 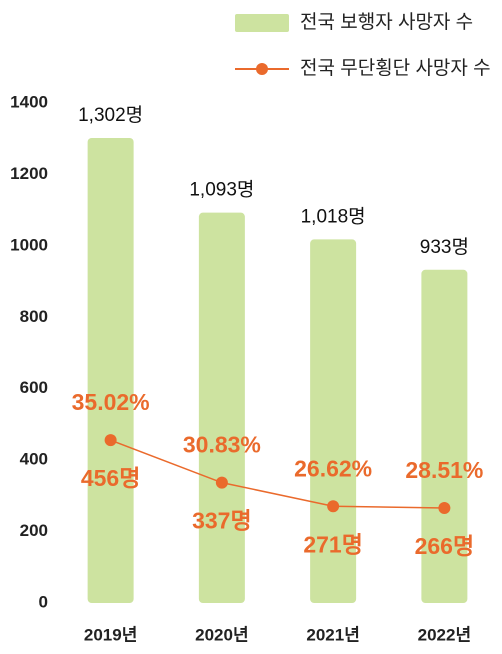 What do you see at coordinates (29, 101) in the screenshot?
I see `y-tick-label: 1400` at bounding box center [29, 101].